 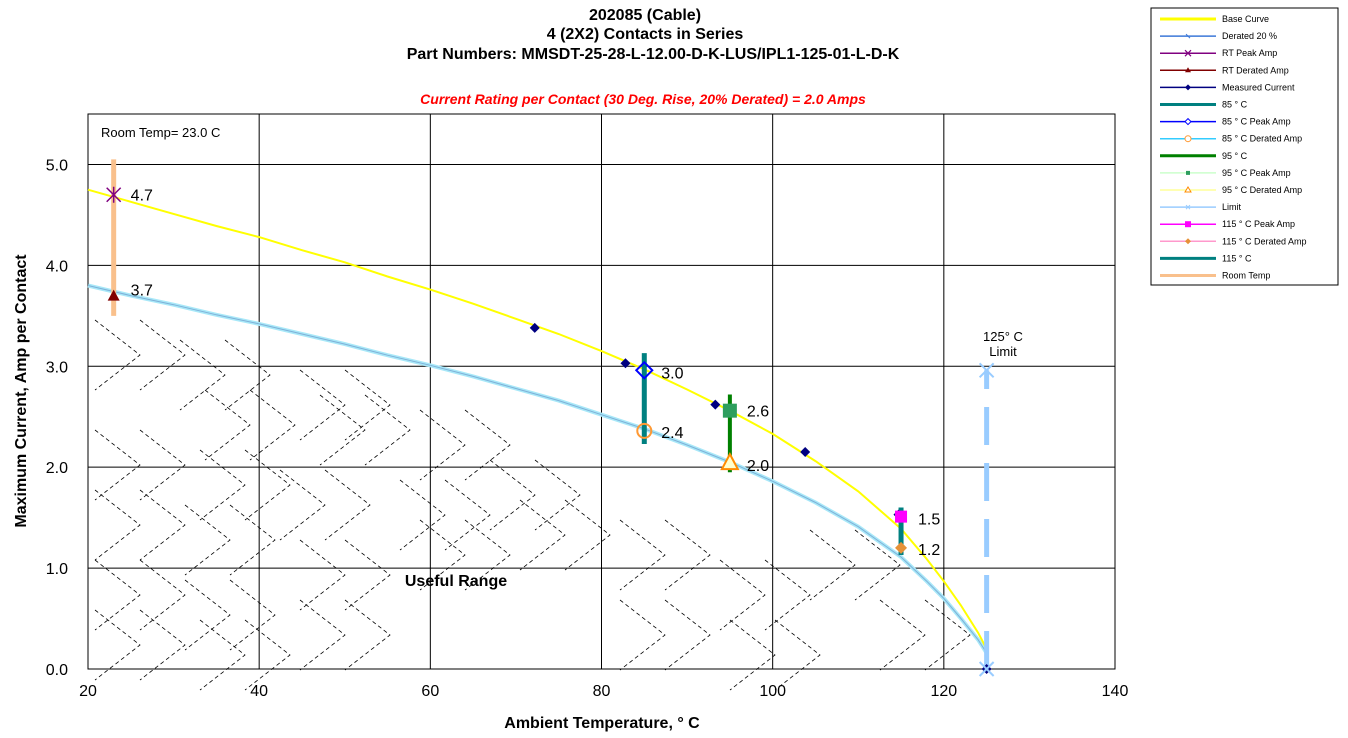 I want to click on legend-label: 85 ° C Peak Amp, so click(x=1256, y=122).